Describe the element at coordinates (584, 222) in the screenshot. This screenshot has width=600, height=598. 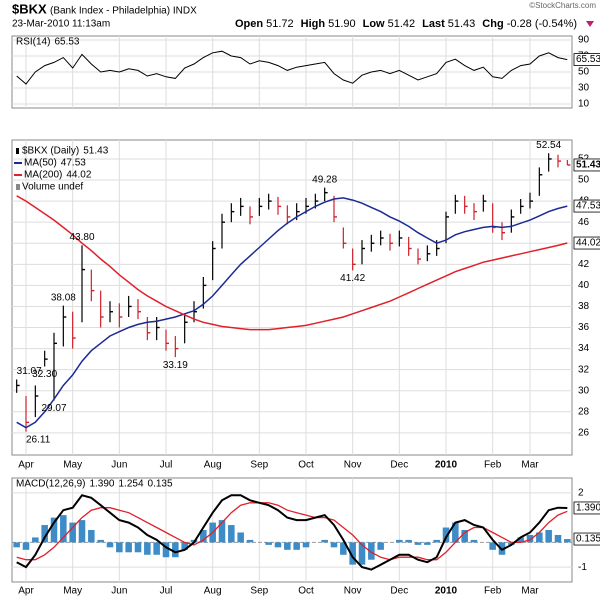
I see `y-tick-label: 46` at that location.